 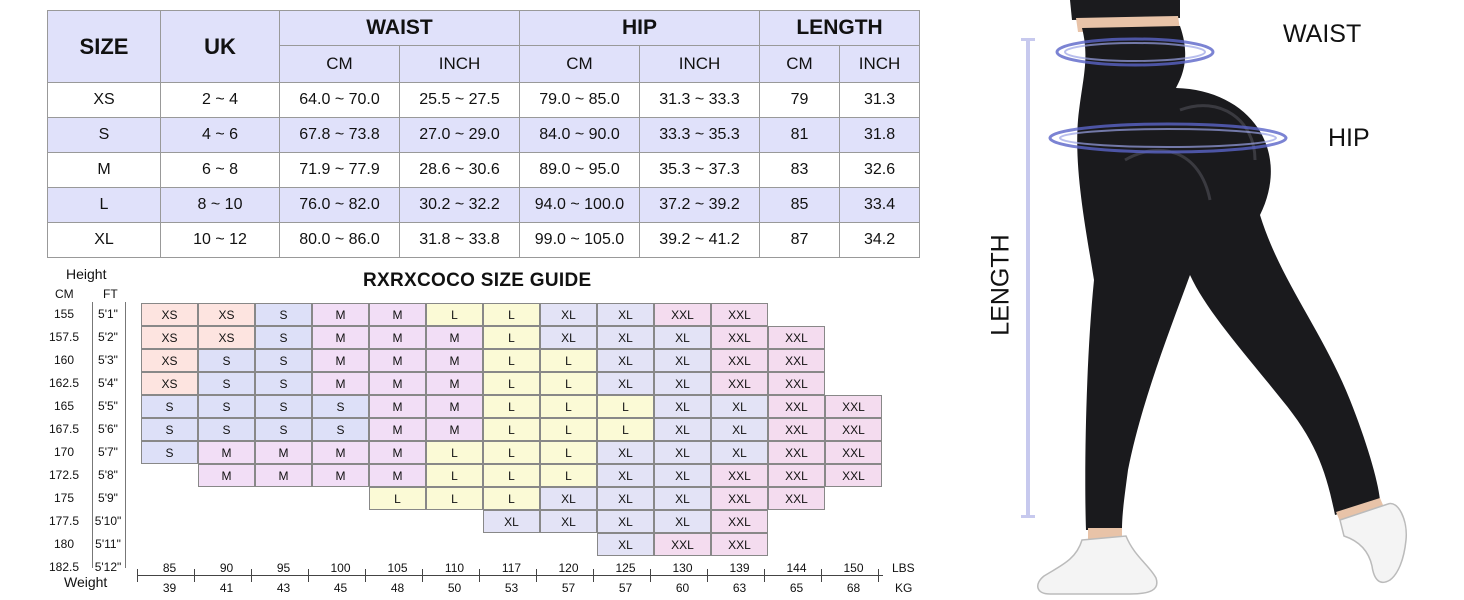 What do you see at coordinates (903, 568) in the screenshot?
I see `lbs-unit-label: LBS` at bounding box center [903, 568].